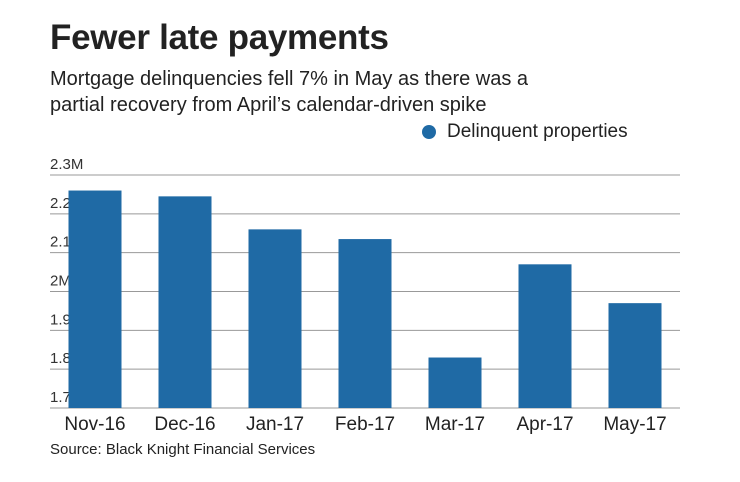 This screenshot has height=482, width=740. Describe the element at coordinates (544, 424) in the screenshot. I see `x-tick-label: Apr-17` at that location.